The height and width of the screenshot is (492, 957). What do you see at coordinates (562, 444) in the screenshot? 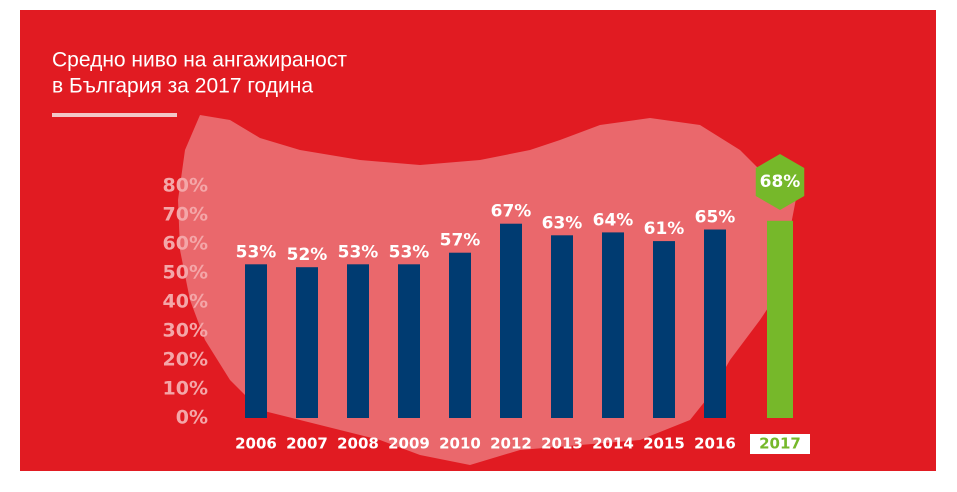
I see `x-tick-label: 2013` at bounding box center [562, 444].